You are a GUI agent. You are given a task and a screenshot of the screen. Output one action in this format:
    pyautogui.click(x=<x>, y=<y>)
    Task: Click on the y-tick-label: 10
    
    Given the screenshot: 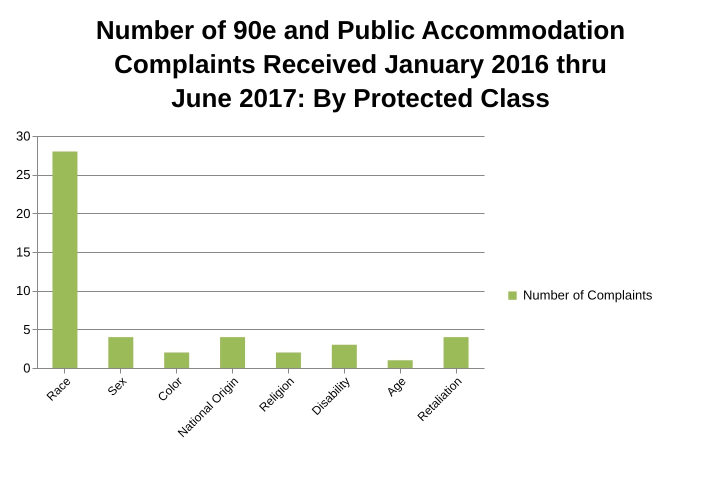 What is the action you would take?
    pyautogui.click(x=23, y=290)
    